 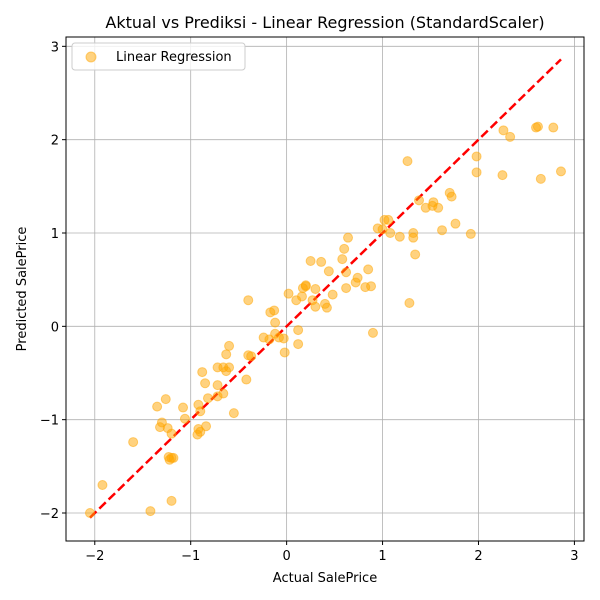 What do you see at coordinates (94, 556) in the screenshot?
I see `x-tick-label: −2` at bounding box center [94, 556].